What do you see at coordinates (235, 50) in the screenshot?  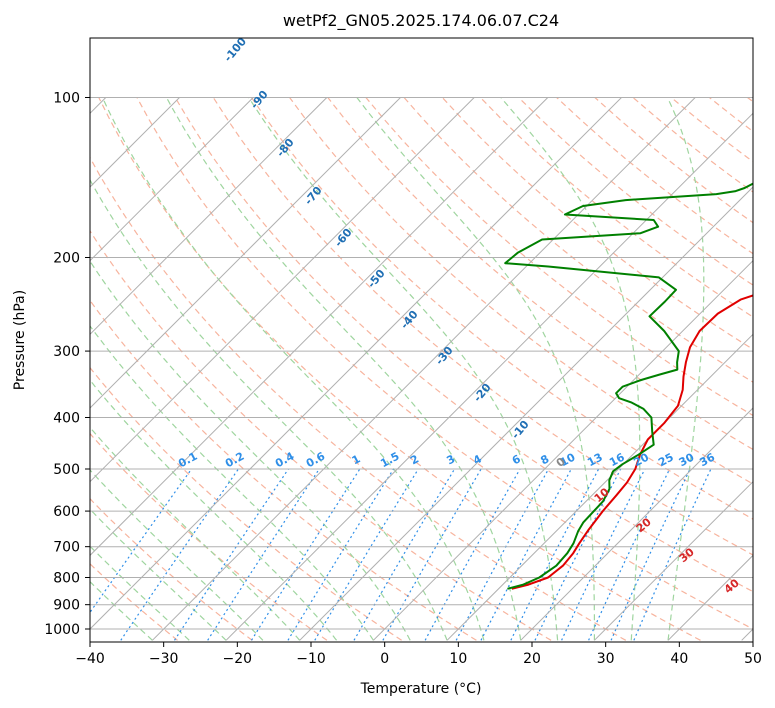 I see `dry-adiabat-label: -100` at bounding box center [235, 50].